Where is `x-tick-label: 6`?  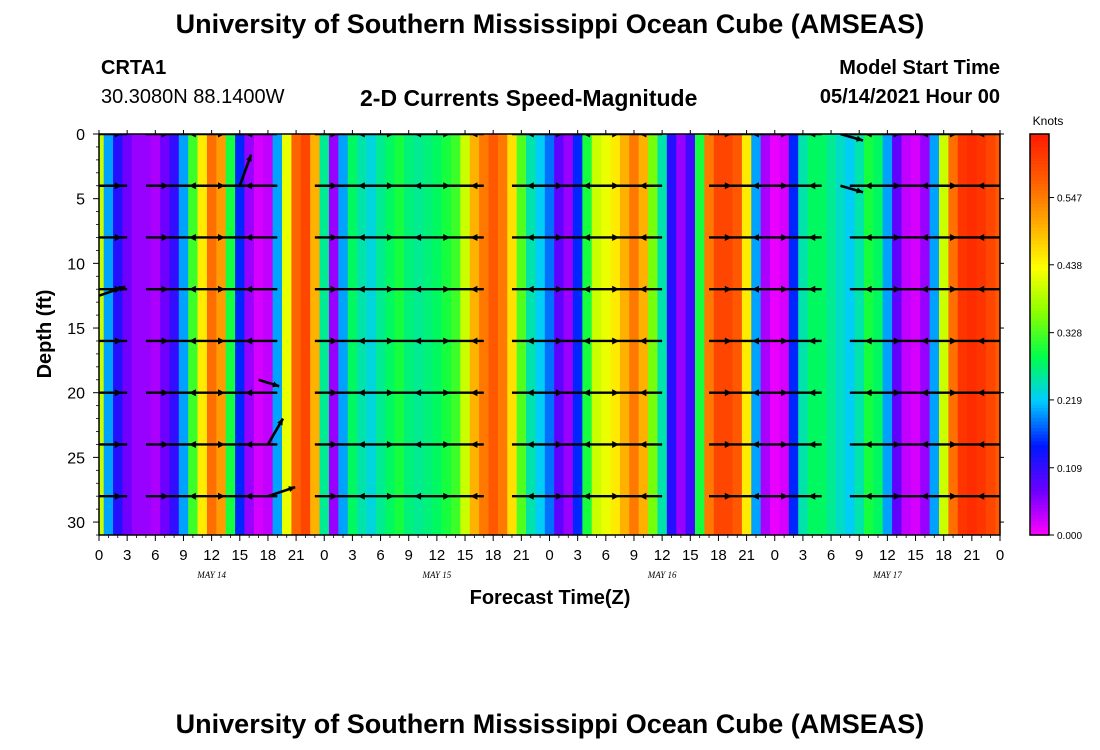 x-tick-label: 6 is located at coordinates (831, 555).